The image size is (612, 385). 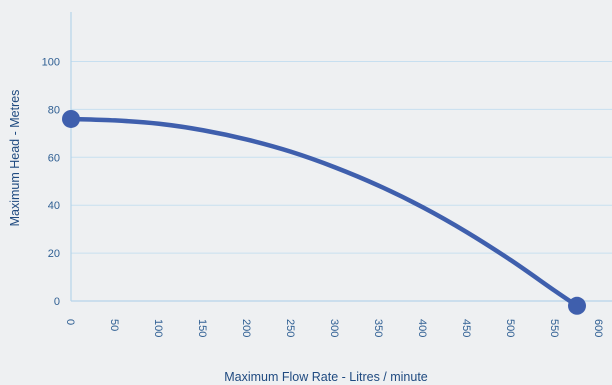 What do you see at coordinates (510, 328) in the screenshot?
I see `x-tick-label-500: 500` at bounding box center [510, 328].